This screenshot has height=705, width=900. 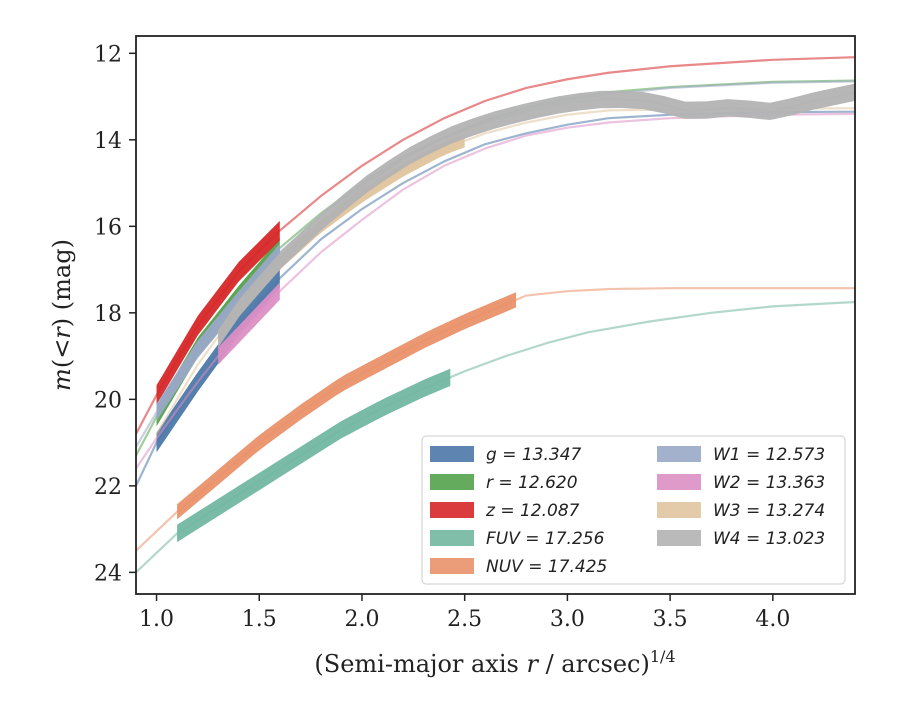 What do you see at coordinates (534, 455) in the screenshot?
I see `legend-label-g: g = 13.347` at bounding box center [534, 455].